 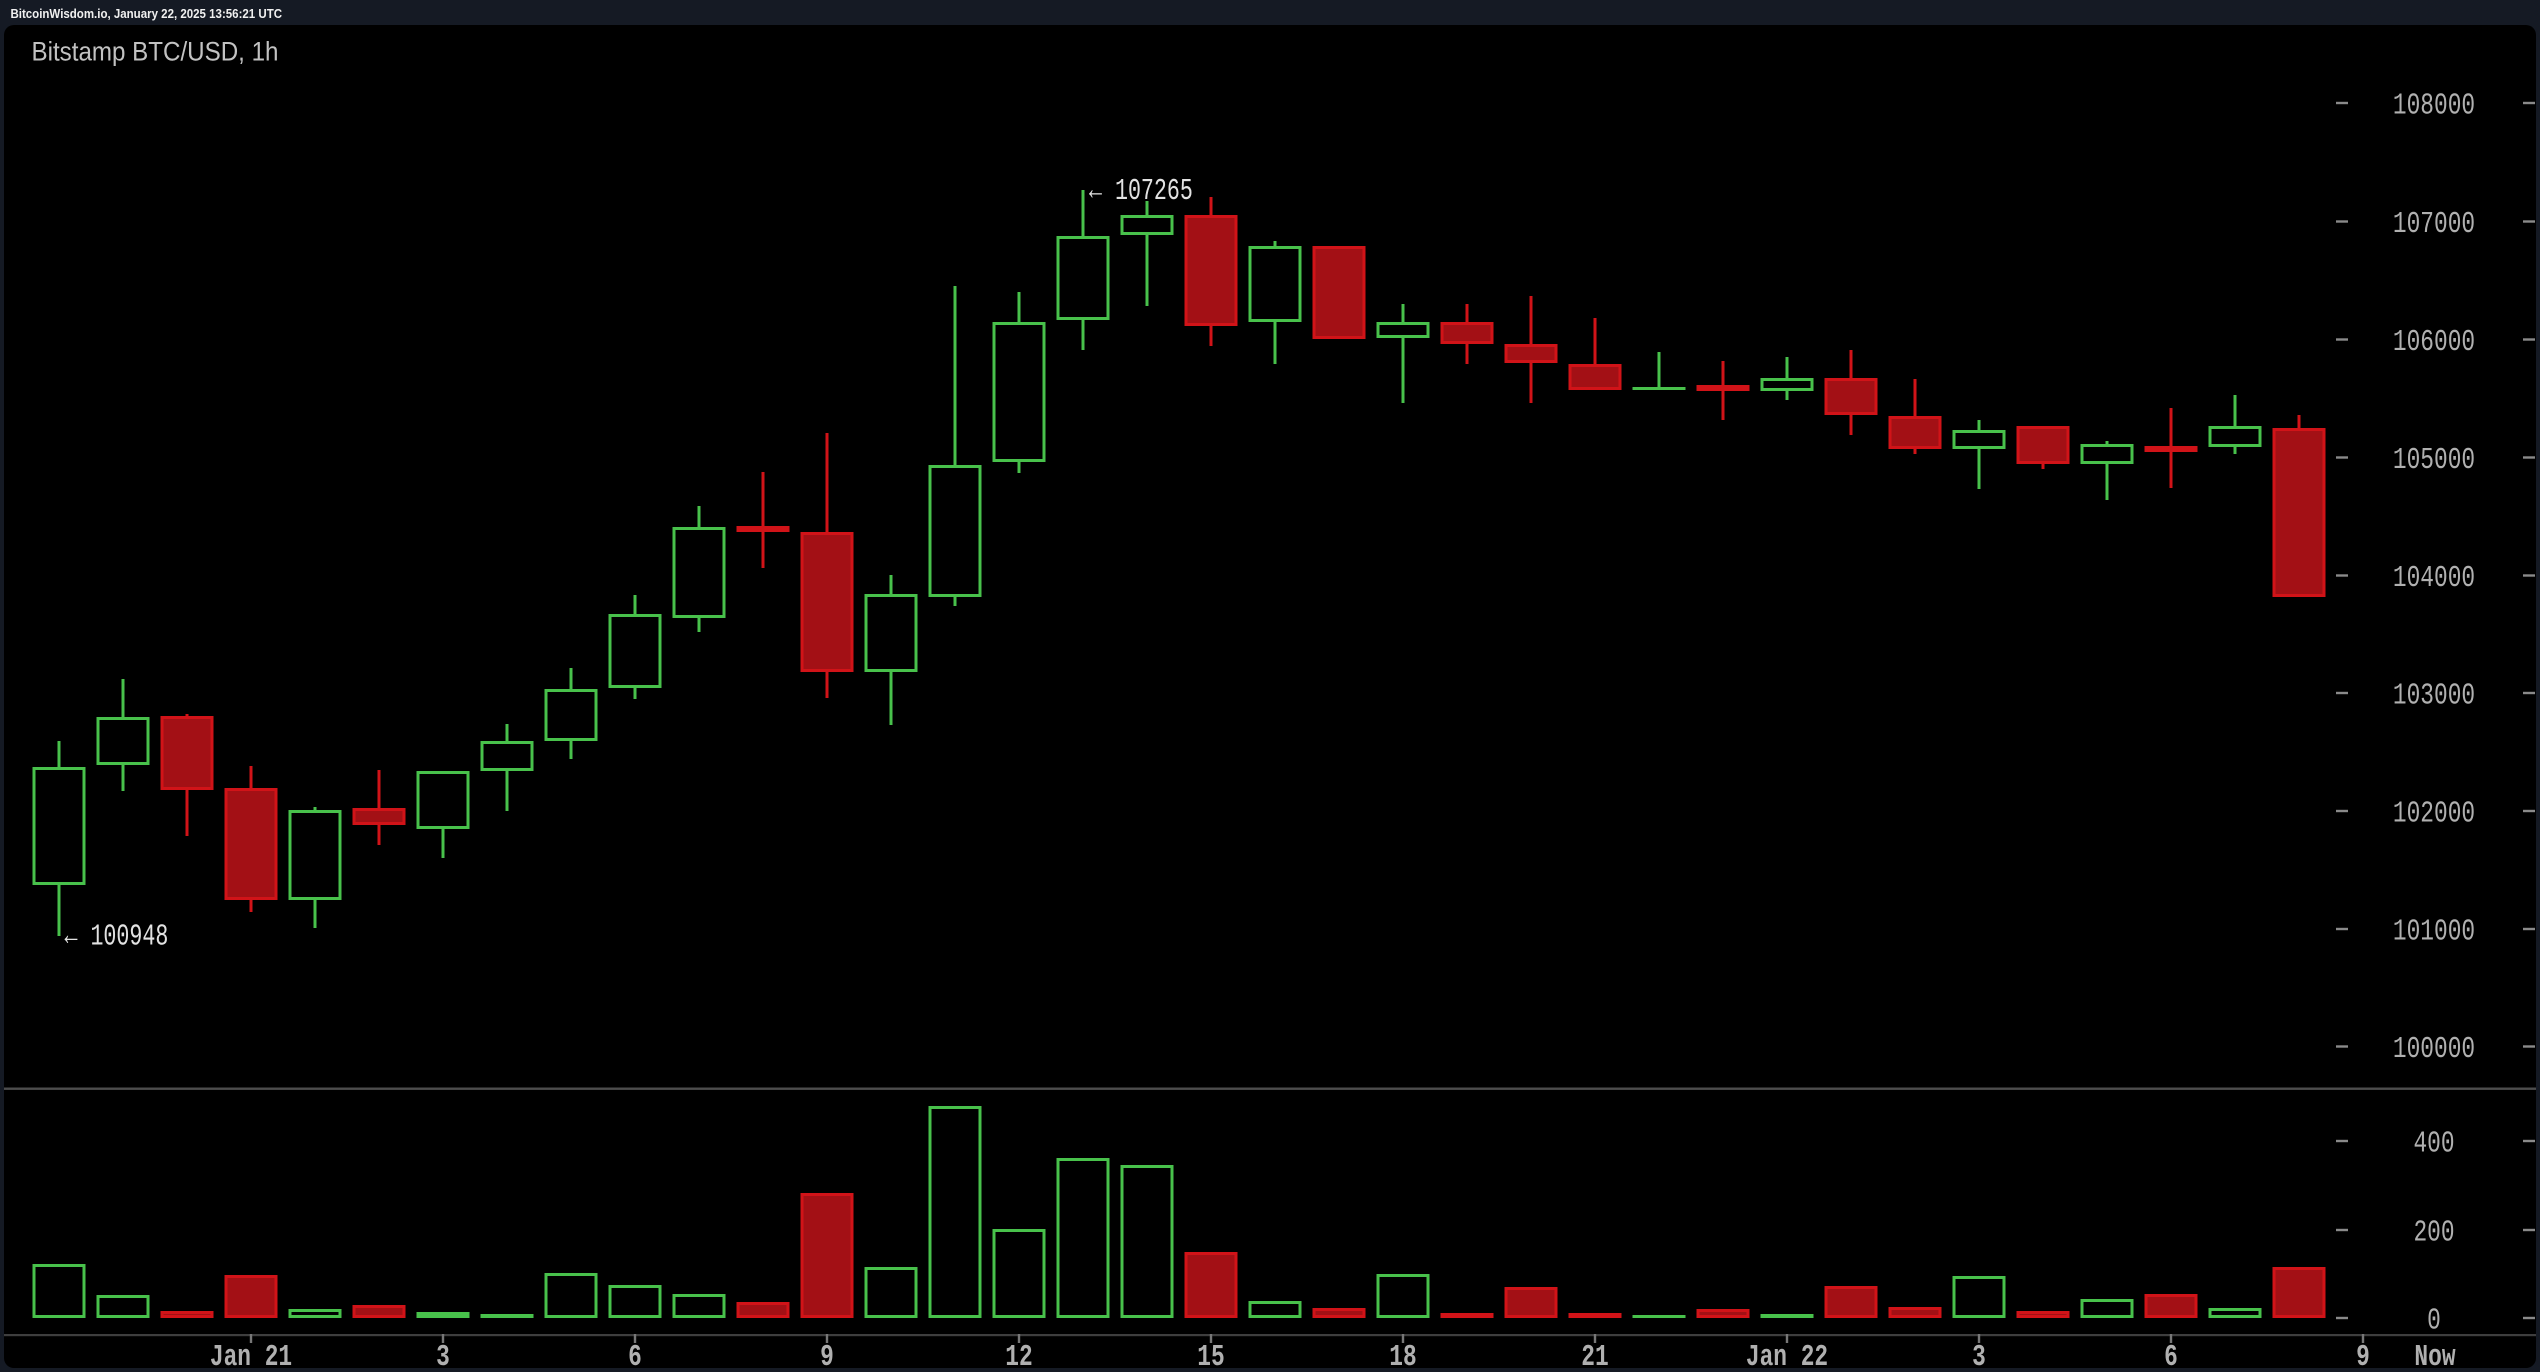 I want to click on svg-text: 0, so click(x=2434, y=1320).